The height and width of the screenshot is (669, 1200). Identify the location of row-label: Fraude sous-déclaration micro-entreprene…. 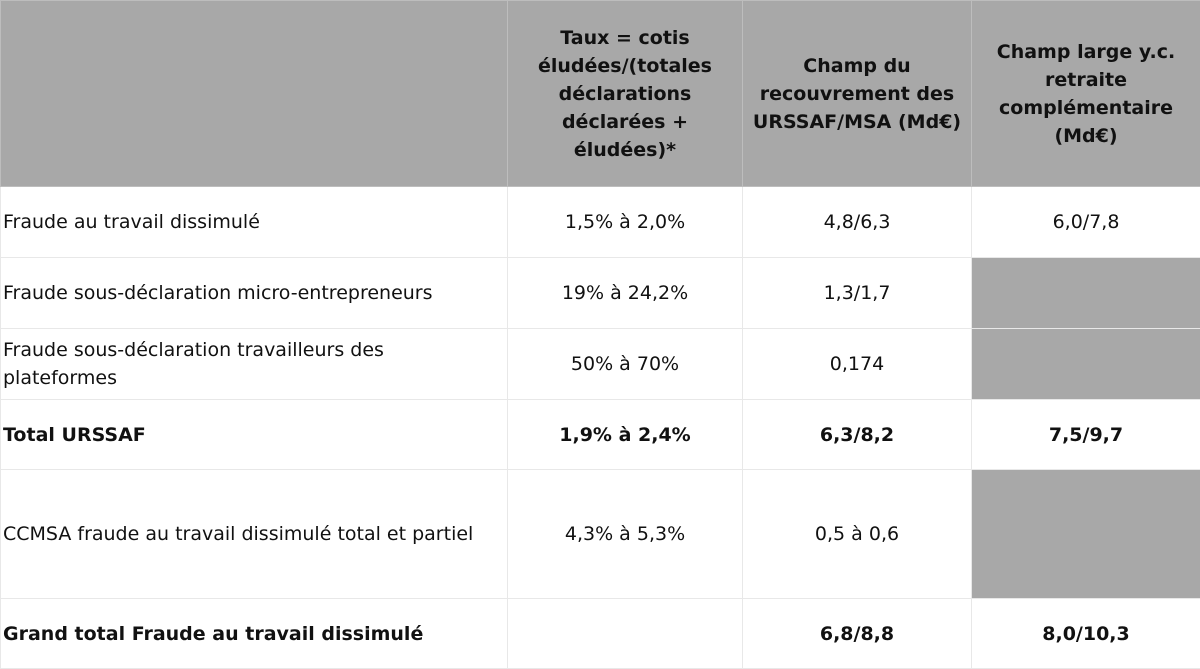
(254, 293).